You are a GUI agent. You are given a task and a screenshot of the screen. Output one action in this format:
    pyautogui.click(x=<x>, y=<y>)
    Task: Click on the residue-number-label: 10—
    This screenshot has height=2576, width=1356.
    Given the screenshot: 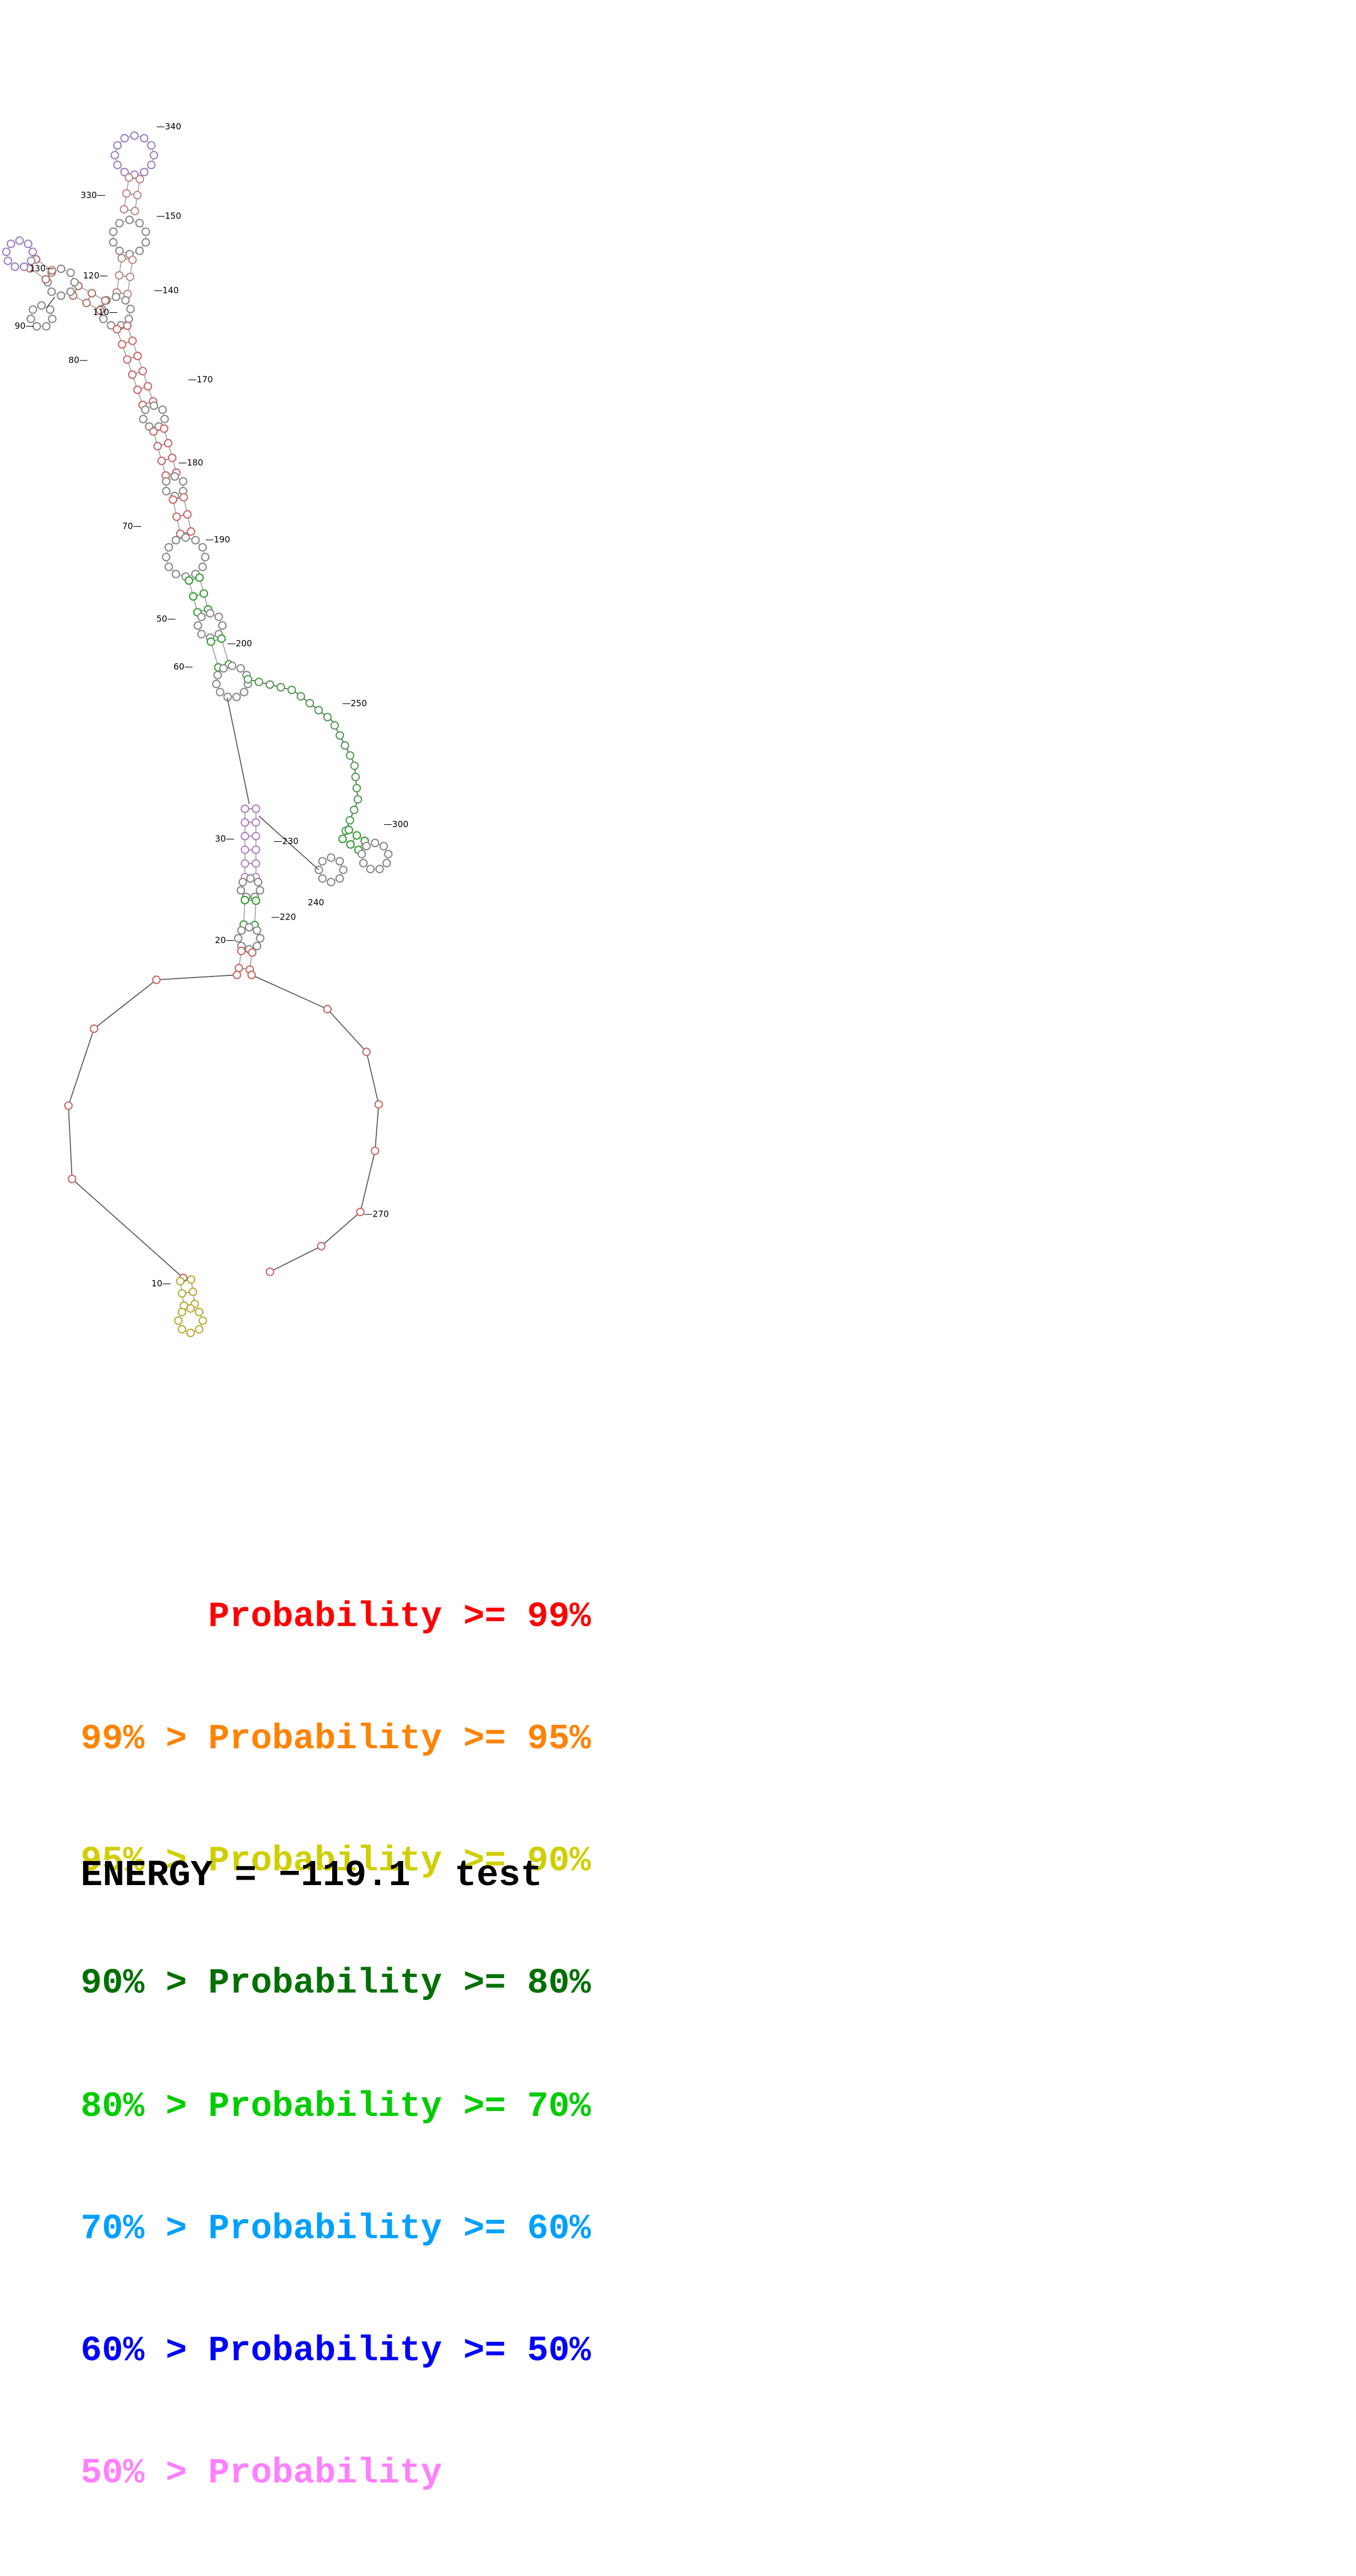 What is the action you would take?
    pyautogui.click(x=161, y=1283)
    